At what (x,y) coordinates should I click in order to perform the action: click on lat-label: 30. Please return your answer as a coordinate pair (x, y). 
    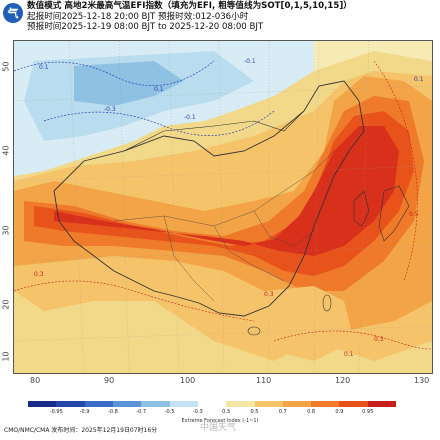
    Looking at the image, I should click on (6, 230).